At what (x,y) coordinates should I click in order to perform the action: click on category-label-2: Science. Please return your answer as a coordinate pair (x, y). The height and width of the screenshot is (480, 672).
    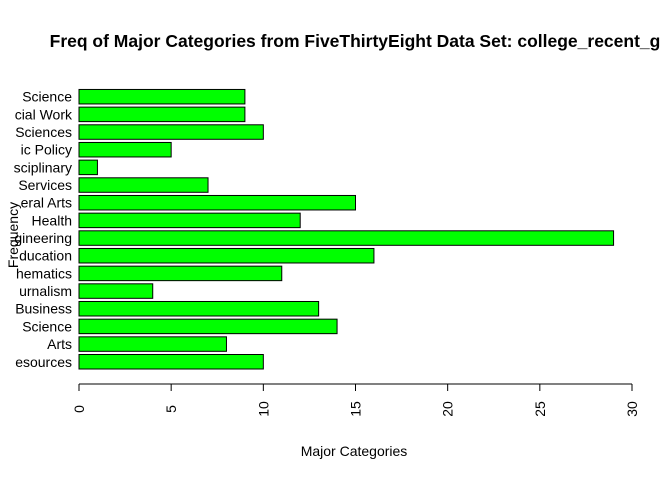
    Looking at the image, I should click on (47, 326).